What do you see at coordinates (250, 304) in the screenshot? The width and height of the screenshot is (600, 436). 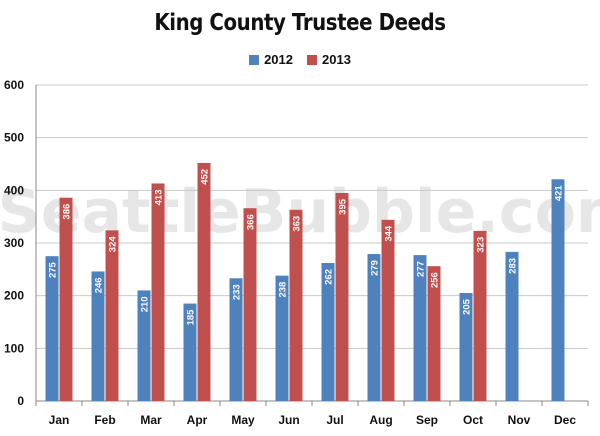 I see `bar-2013-may` at bounding box center [250, 304].